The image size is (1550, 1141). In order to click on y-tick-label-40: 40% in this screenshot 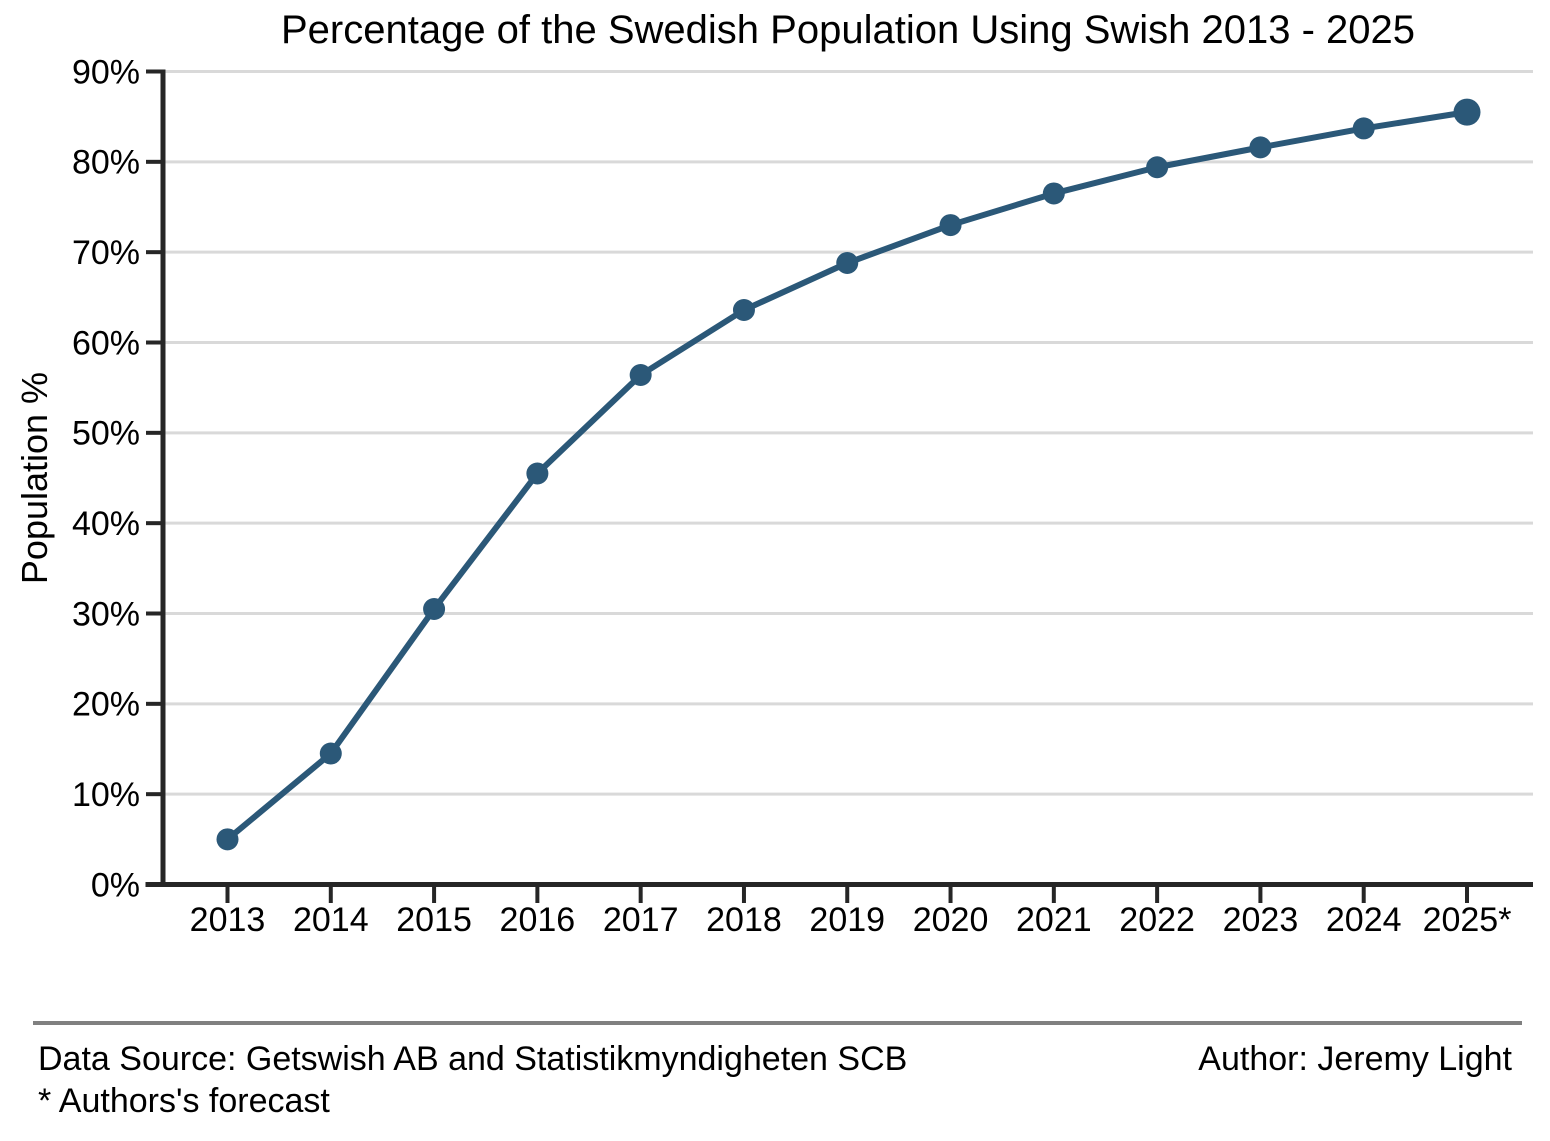, I will do `click(106, 524)`.